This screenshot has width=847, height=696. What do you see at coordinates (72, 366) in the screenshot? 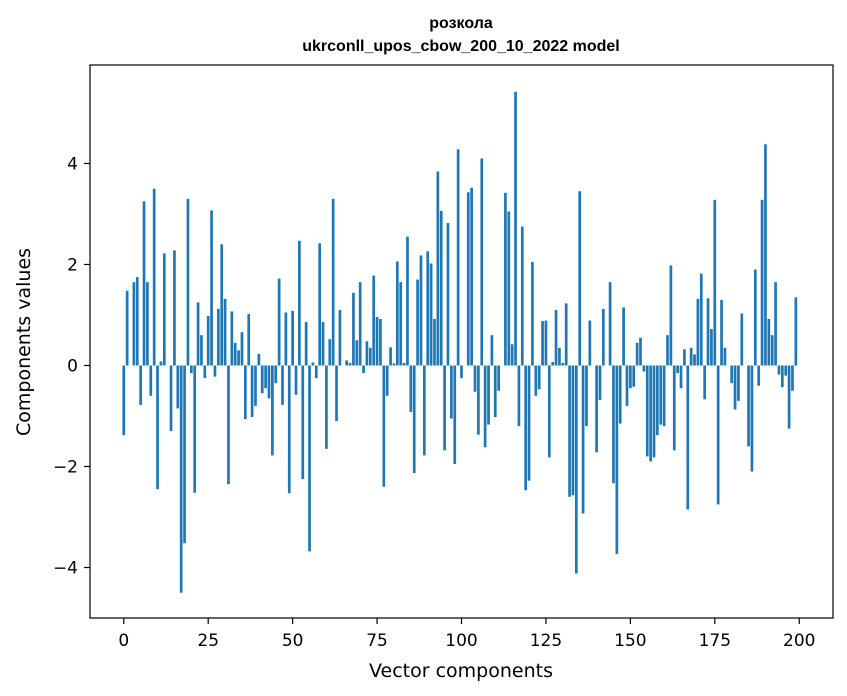
I see `y-tick-label-0: 0` at bounding box center [72, 366].